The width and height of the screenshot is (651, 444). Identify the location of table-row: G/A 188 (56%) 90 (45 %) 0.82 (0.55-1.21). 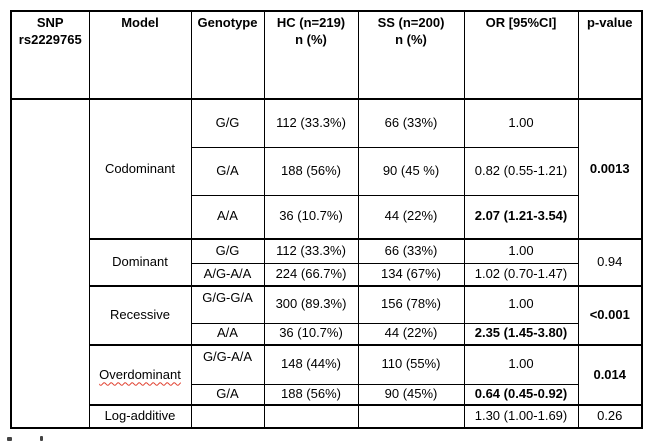
(326, 171).